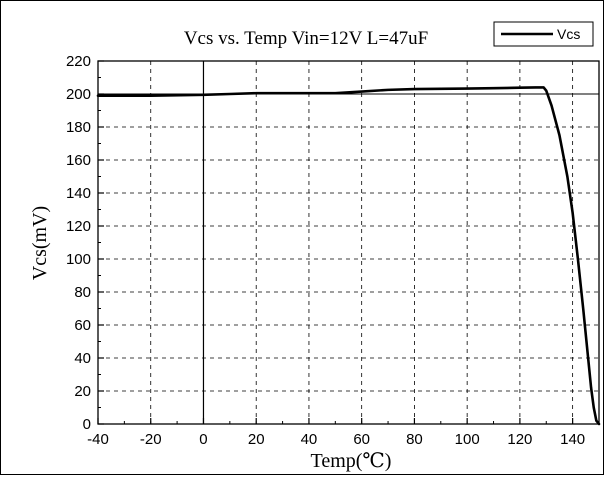 The height and width of the screenshot is (477, 606). I want to click on x-tick-label: 0, so click(203, 439).